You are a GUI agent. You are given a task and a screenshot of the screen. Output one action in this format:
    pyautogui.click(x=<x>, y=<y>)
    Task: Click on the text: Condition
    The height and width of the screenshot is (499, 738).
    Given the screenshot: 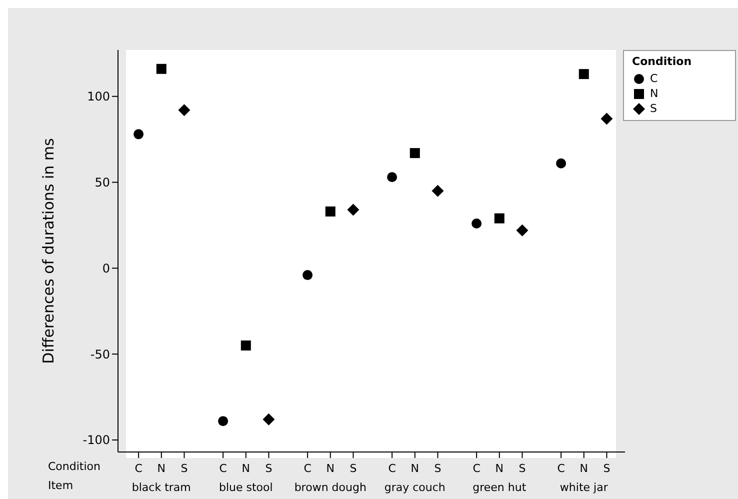 What is the action you would take?
    pyautogui.click(x=74, y=466)
    